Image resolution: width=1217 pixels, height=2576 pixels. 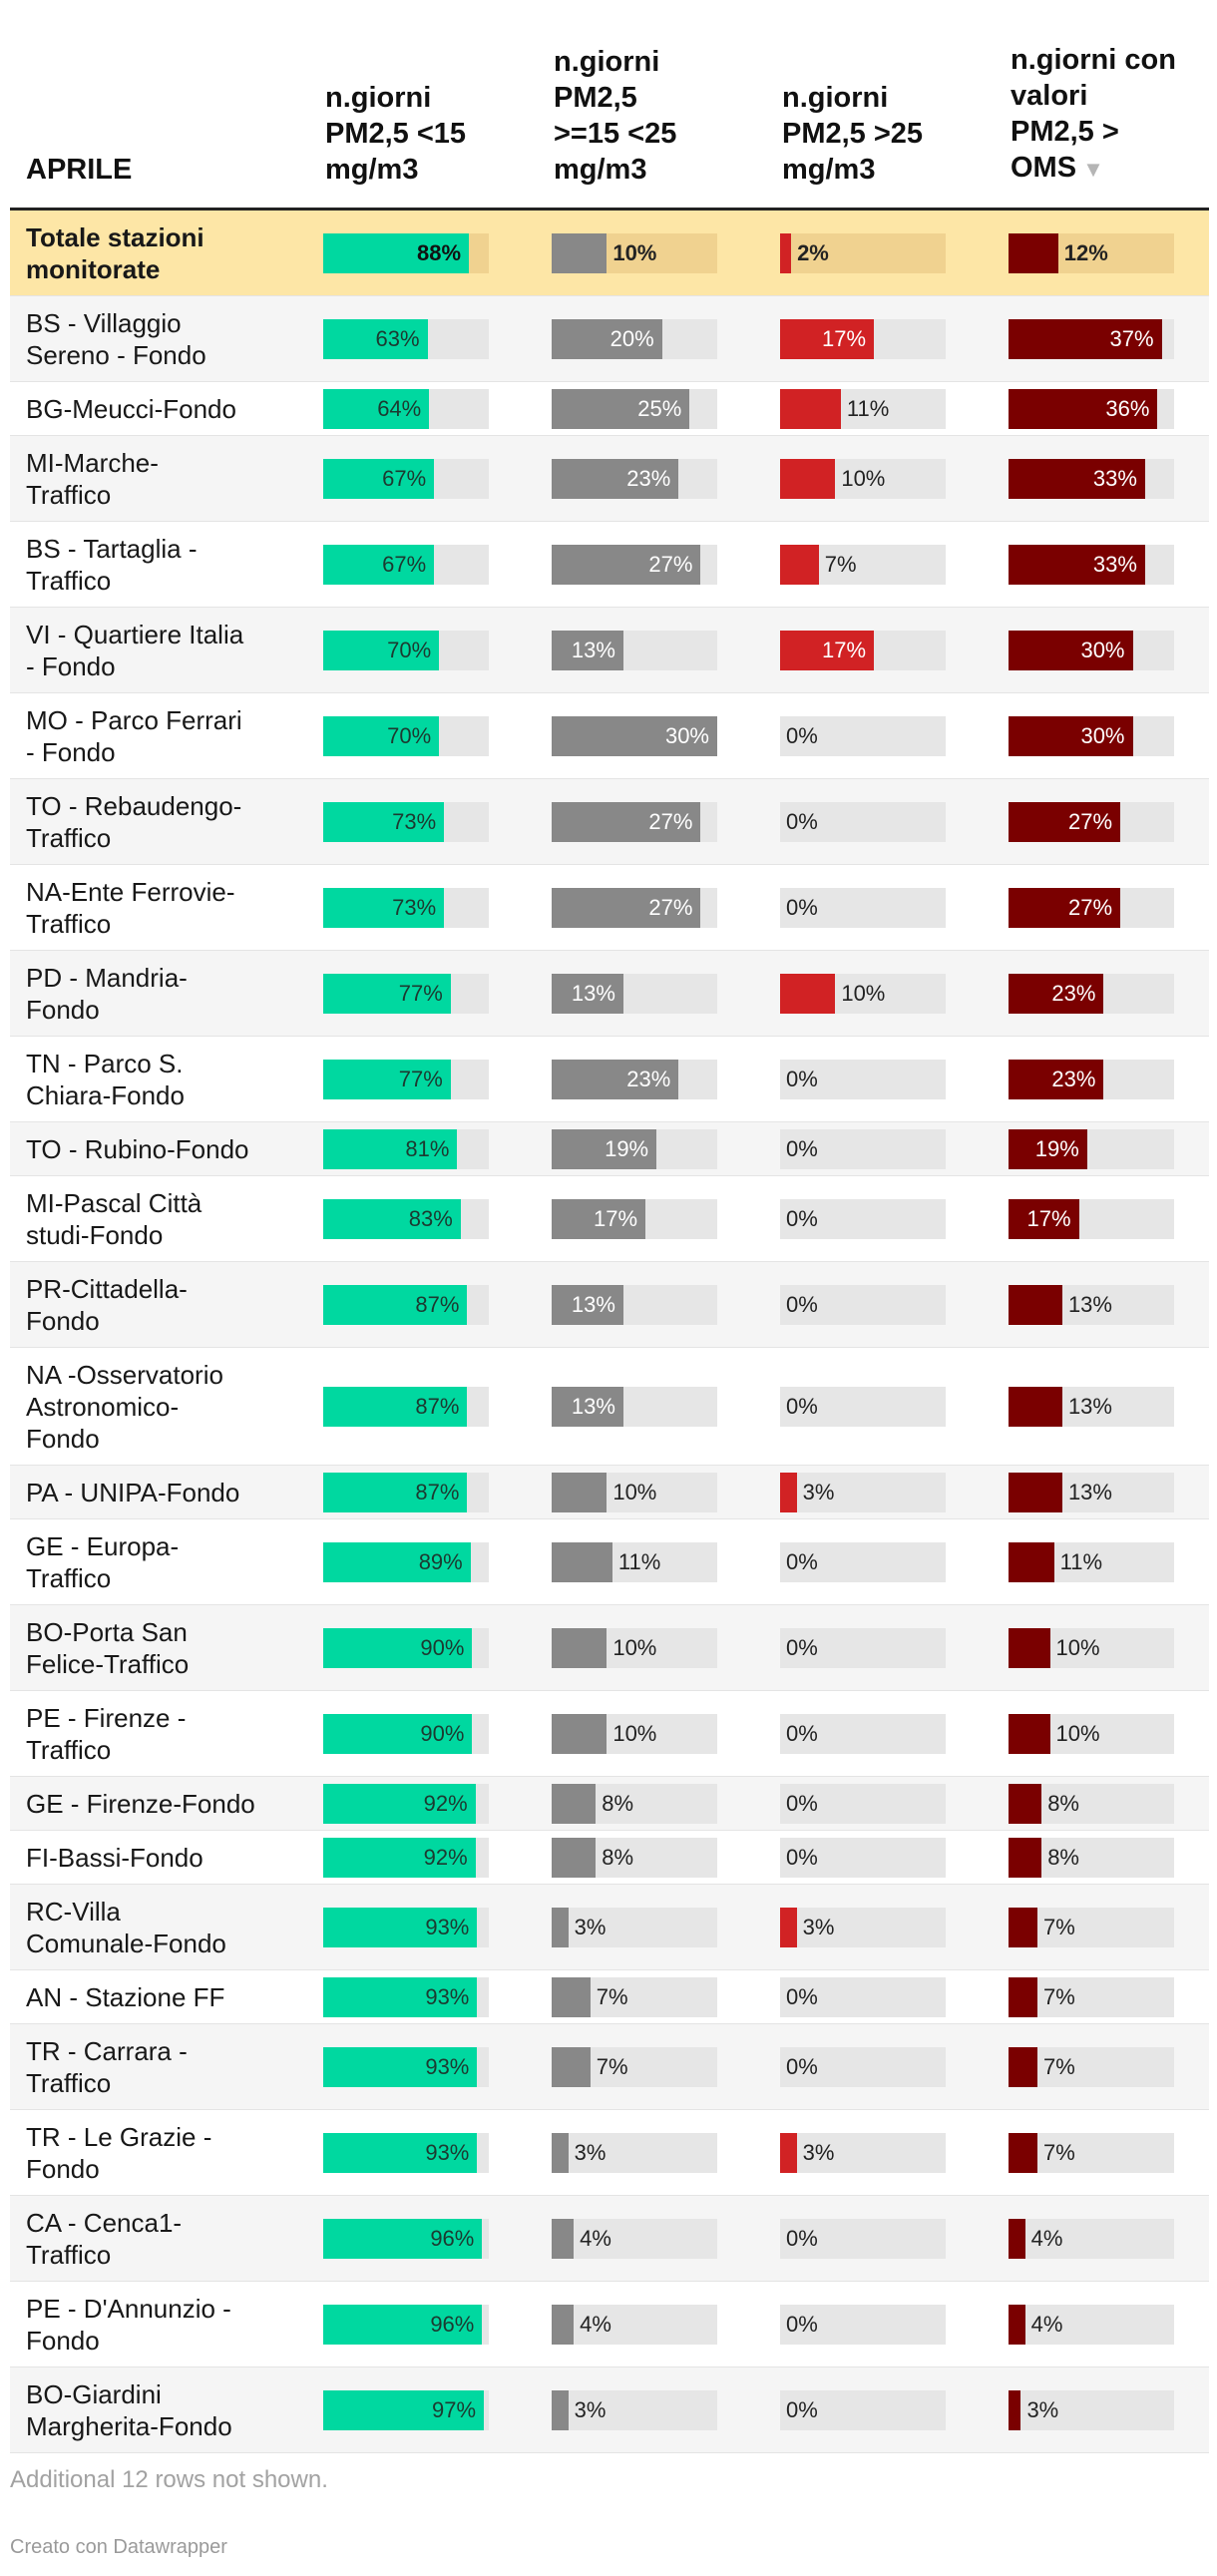 What do you see at coordinates (634, 822) in the screenshot?
I see `cell-mid: 27%` at bounding box center [634, 822].